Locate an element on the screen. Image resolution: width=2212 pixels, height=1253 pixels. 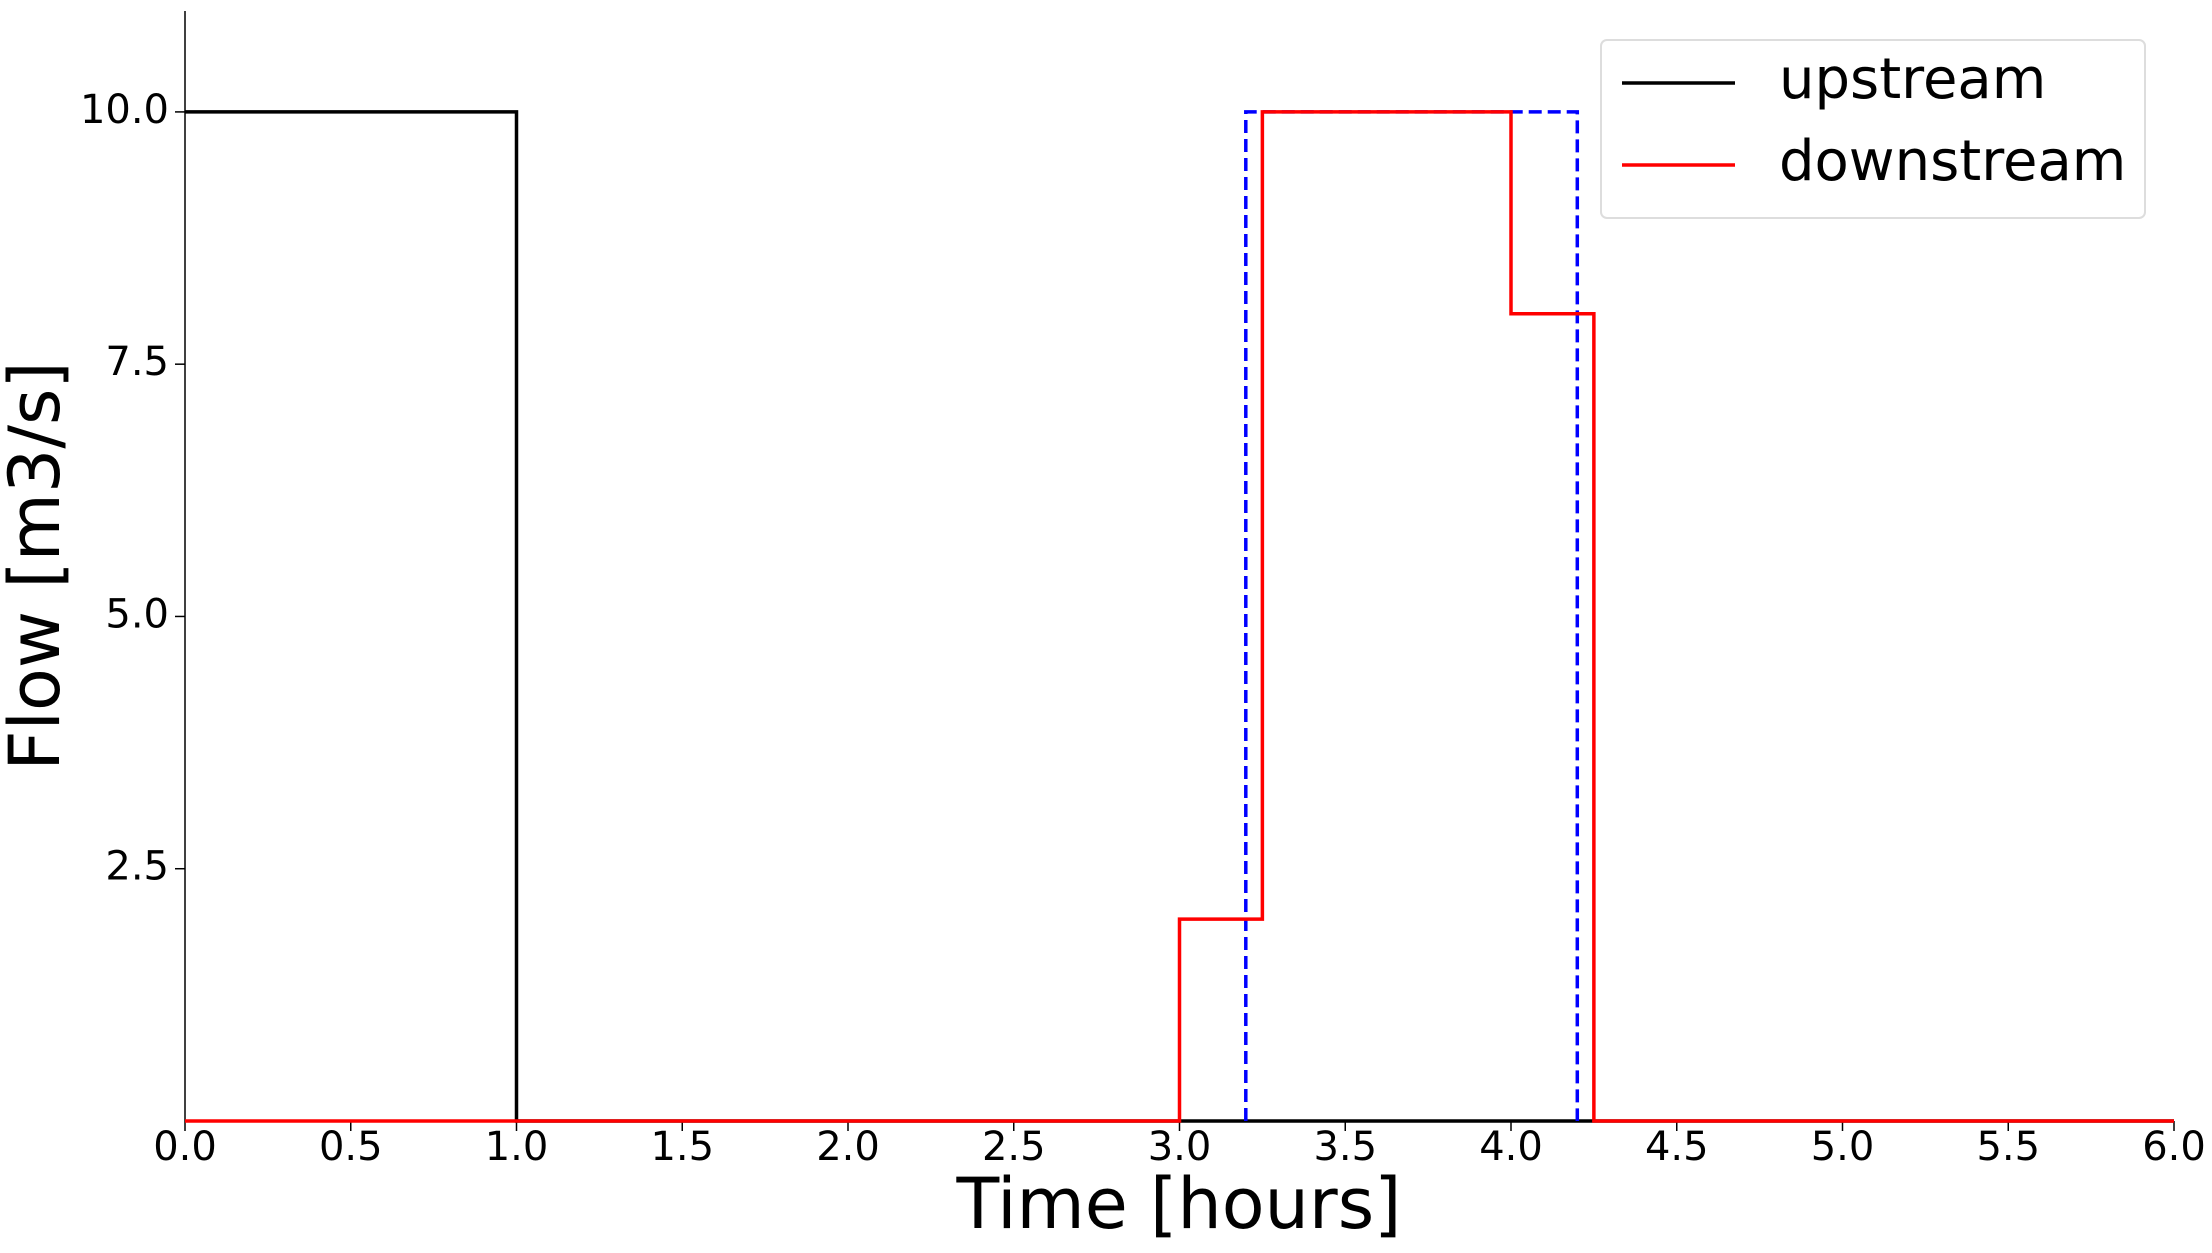
legend-box is located at coordinates (1873, 129).